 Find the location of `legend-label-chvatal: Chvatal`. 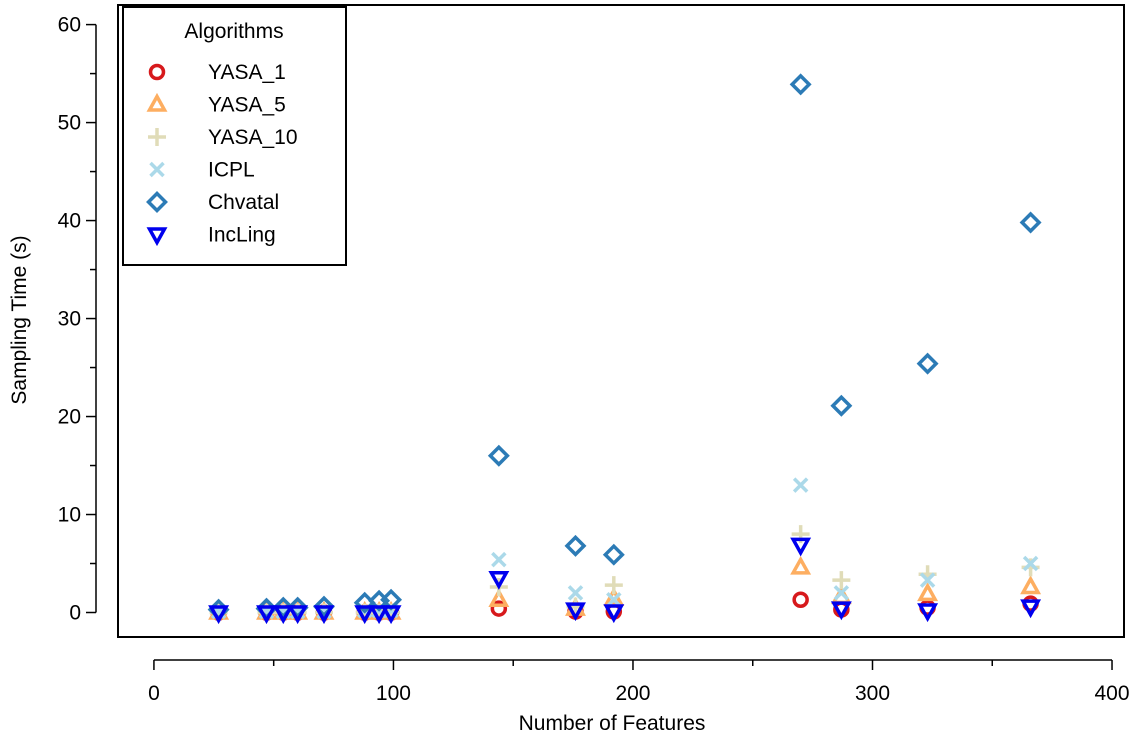

legend-label-chvatal: Chvatal is located at coordinates (243, 202).